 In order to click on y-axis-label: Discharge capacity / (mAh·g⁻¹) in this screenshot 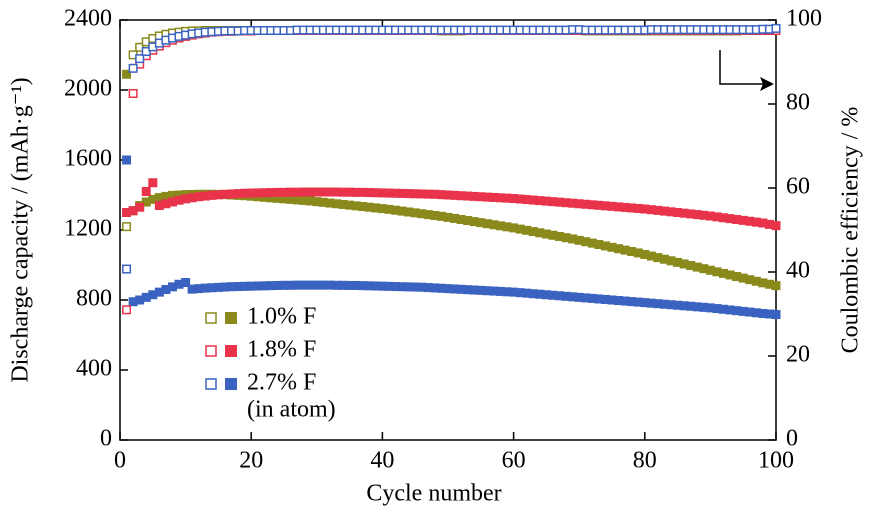, I will do `click(21, 229)`.